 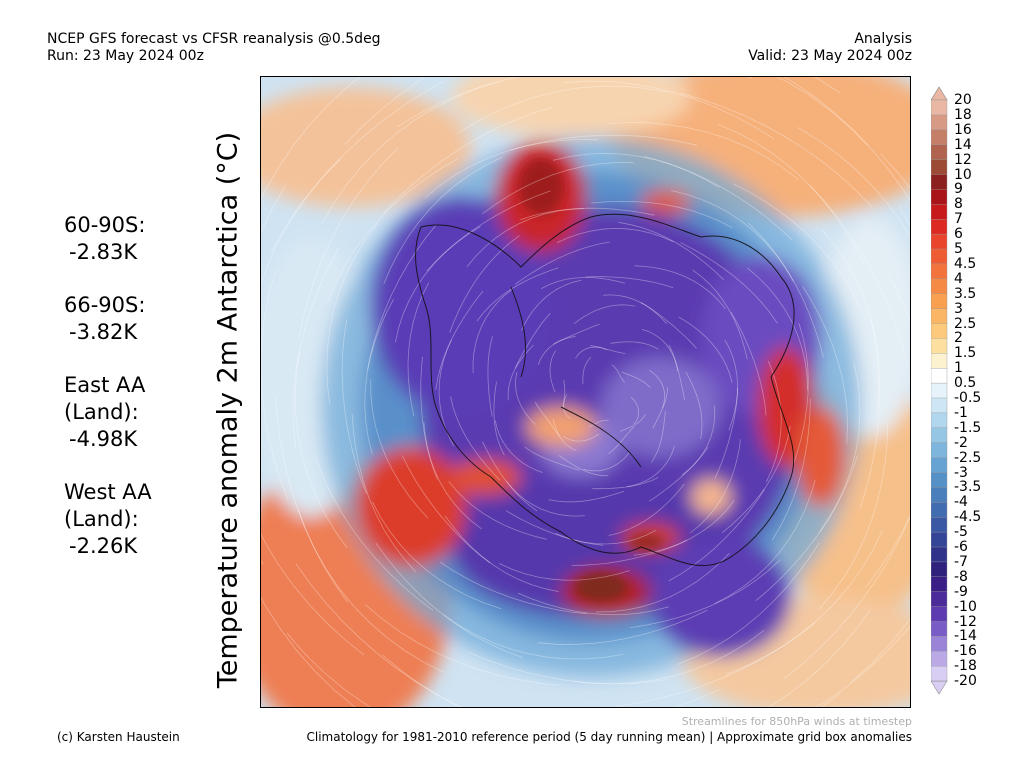 What do you see at coordinates (968, 487) in the screenshot?
I see `colorbar-tick-label: -3.5` at bounding box center [968, 487].